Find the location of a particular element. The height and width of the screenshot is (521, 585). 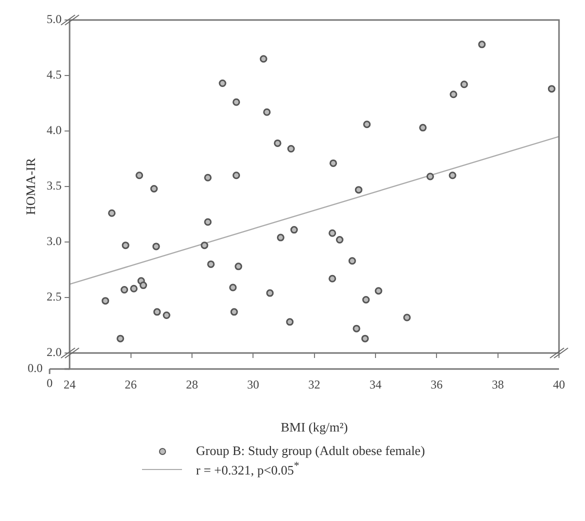

y-tick-label: 3.0 is located at coordinates (54, 241).